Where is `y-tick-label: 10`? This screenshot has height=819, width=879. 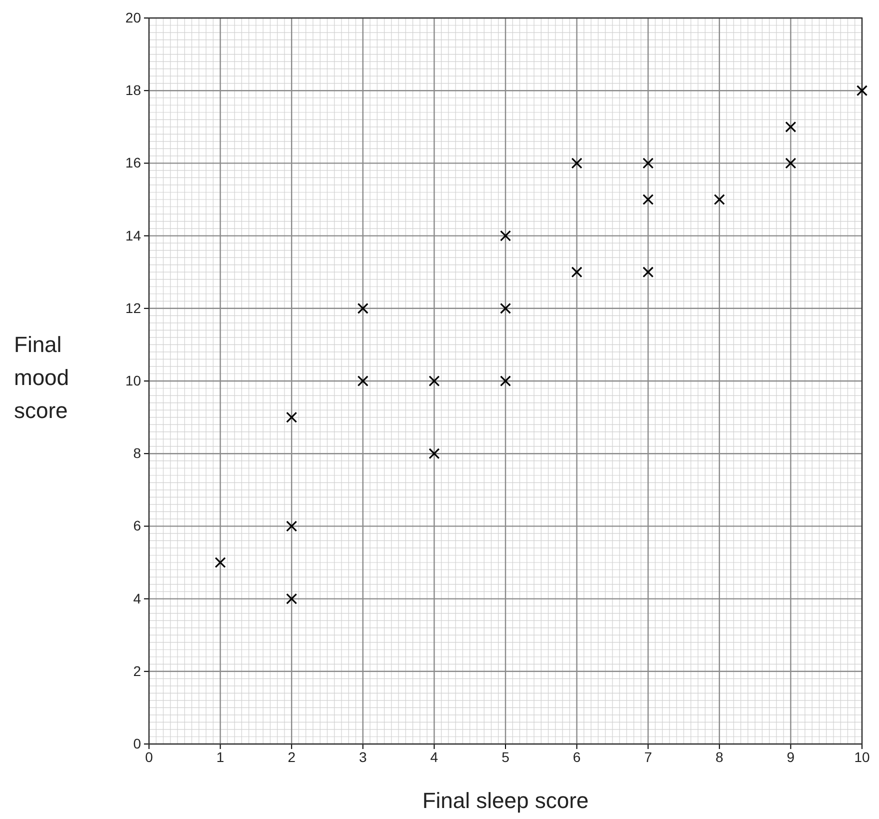 y-tick-label: 10 is located at coordinates (133, 380).